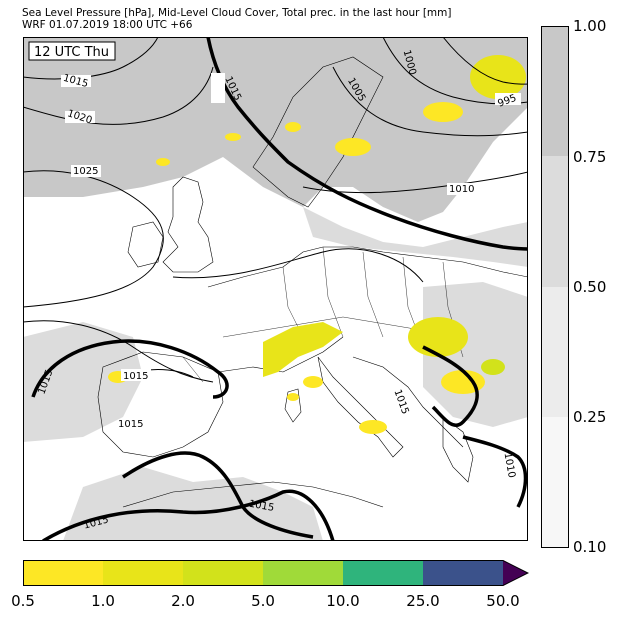 The width and height of the screenshot is (618, 621). I want to click on coast-sardinia, so click(293, 405).